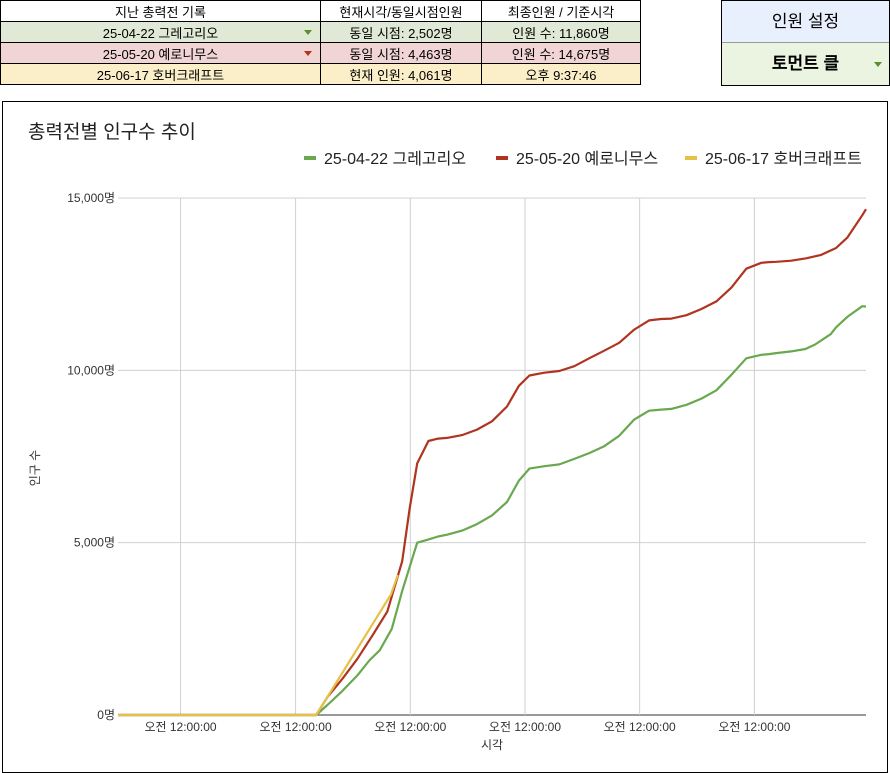 The height and width of the screenshot is (773, 890). I want to click on legend-label: 25-04-22 그레고리오, so click(395, 159).